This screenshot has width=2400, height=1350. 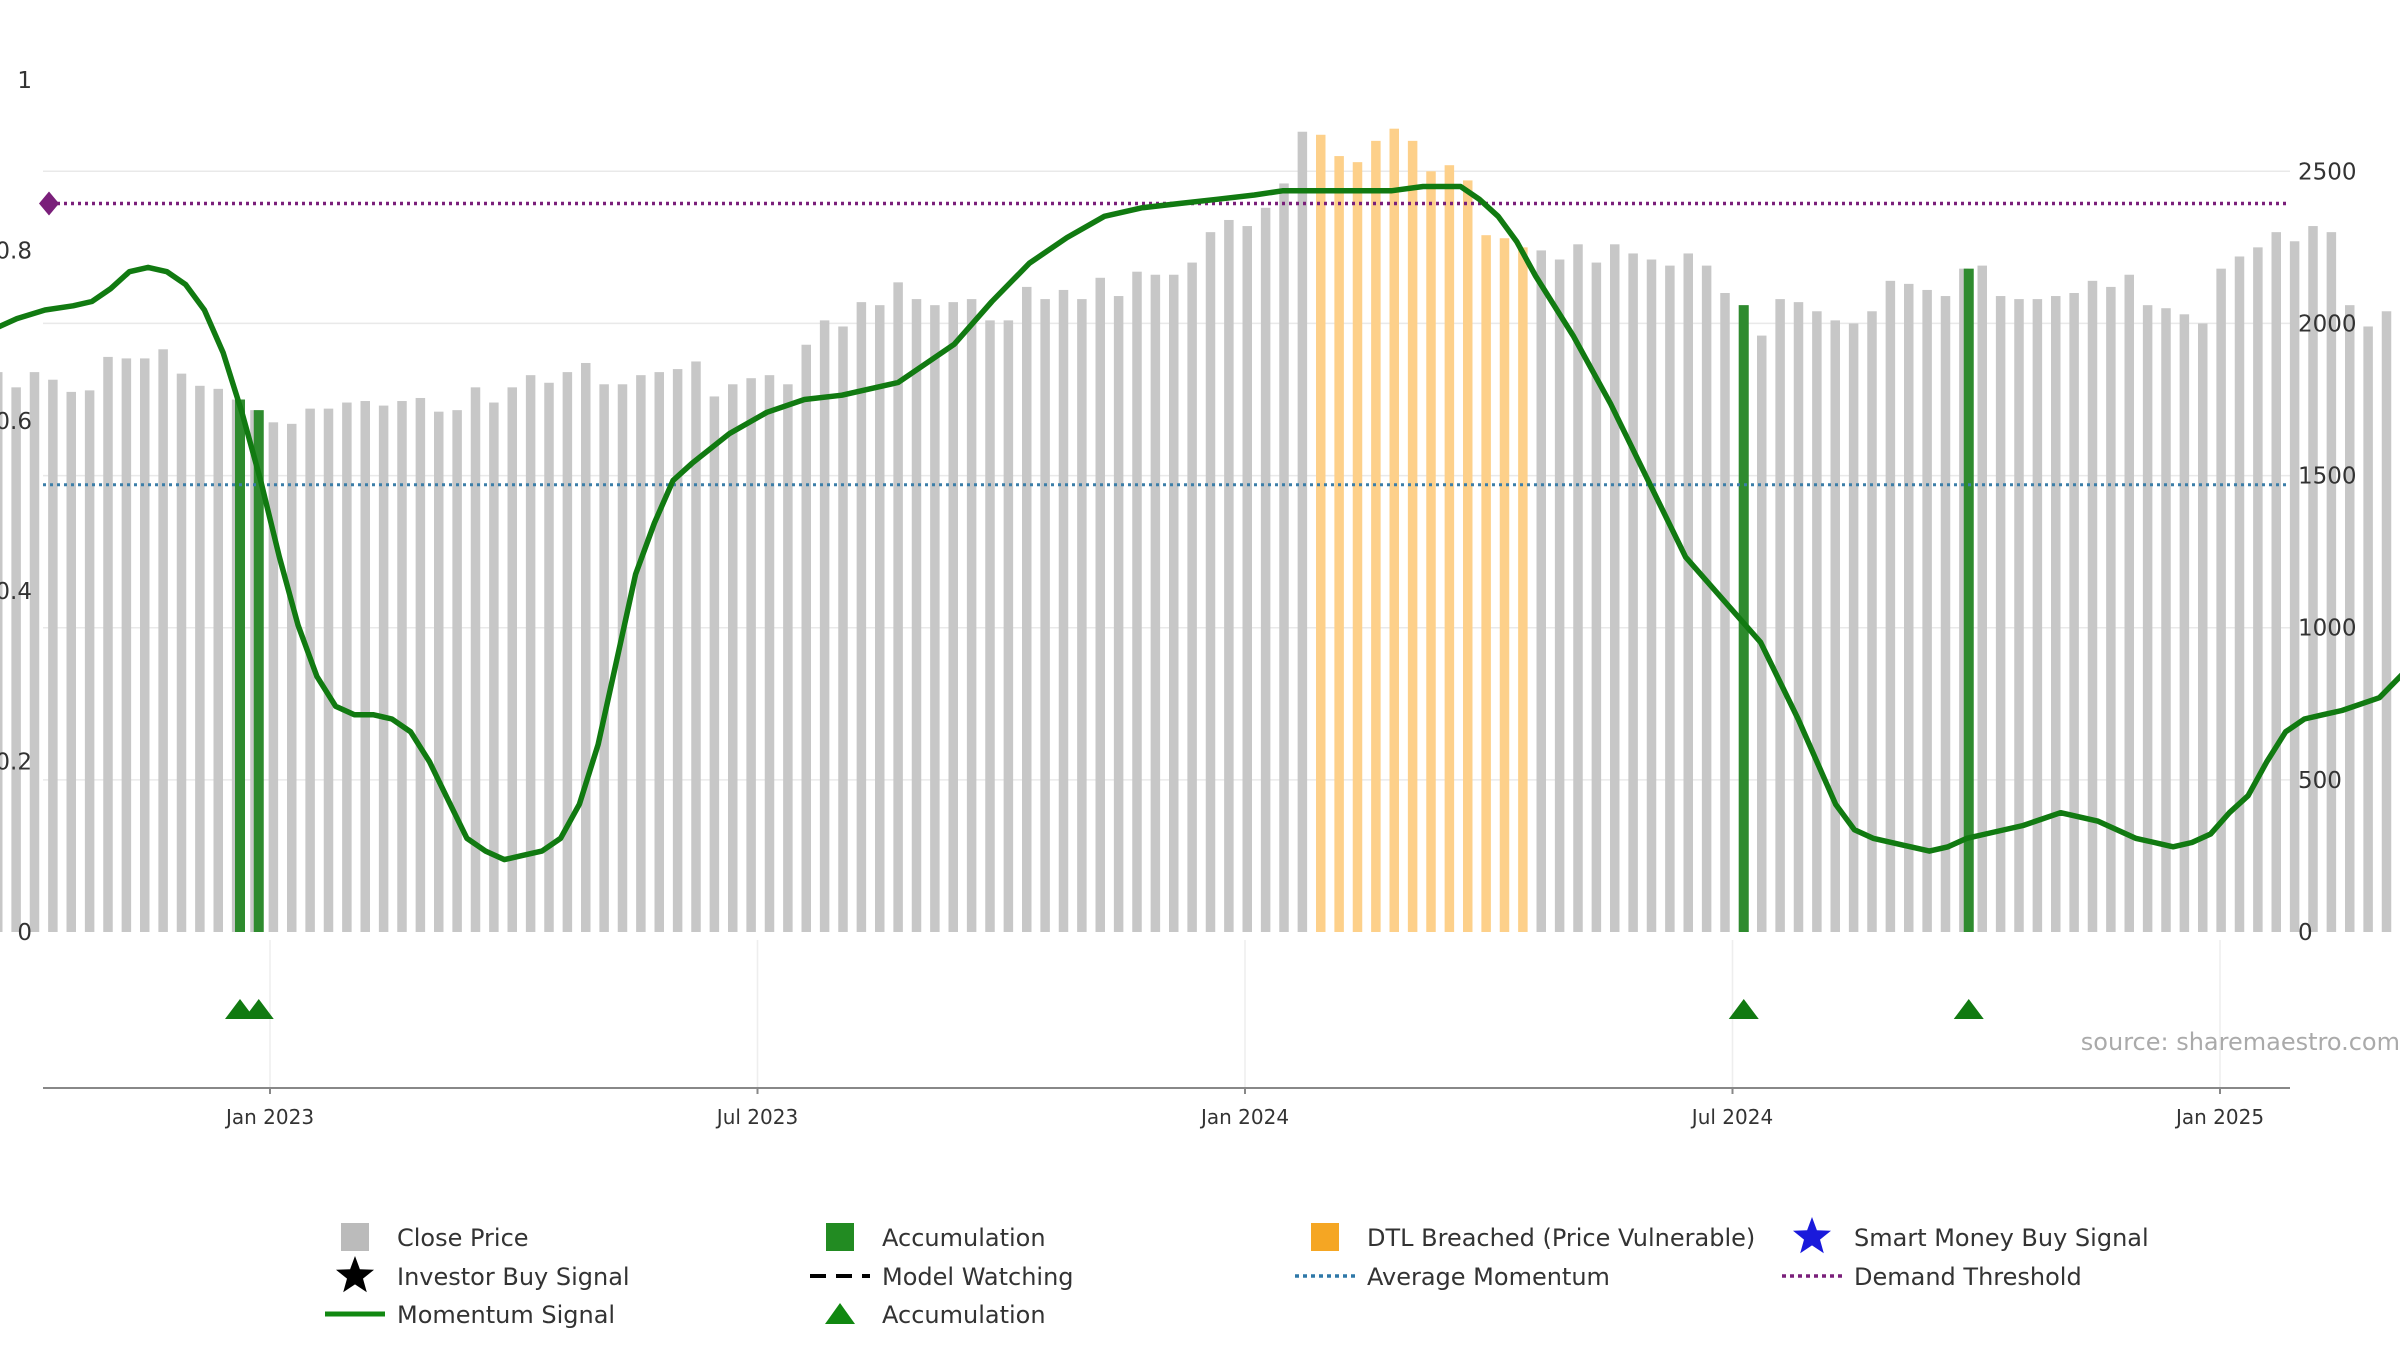 I want to click on source-label: source: sharemaestro.com, so click(x=2240, y=1042).